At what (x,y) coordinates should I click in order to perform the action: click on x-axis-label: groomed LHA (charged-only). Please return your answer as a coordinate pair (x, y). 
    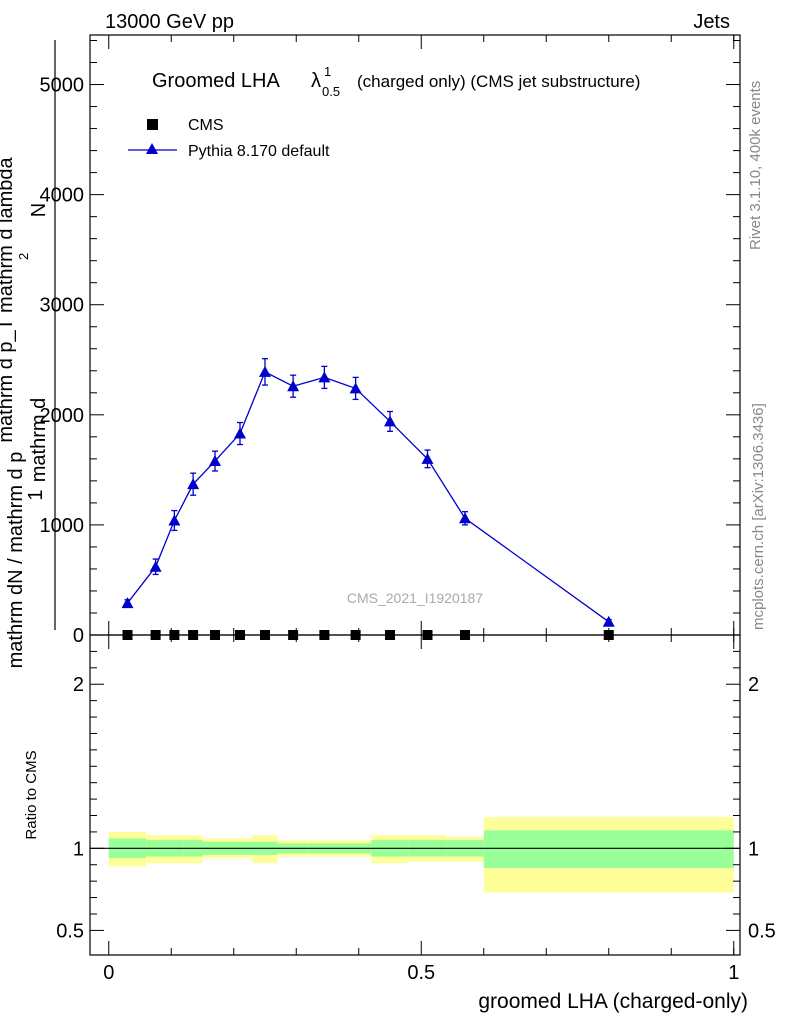
    Looking at the image, I should click on (613, 1001).